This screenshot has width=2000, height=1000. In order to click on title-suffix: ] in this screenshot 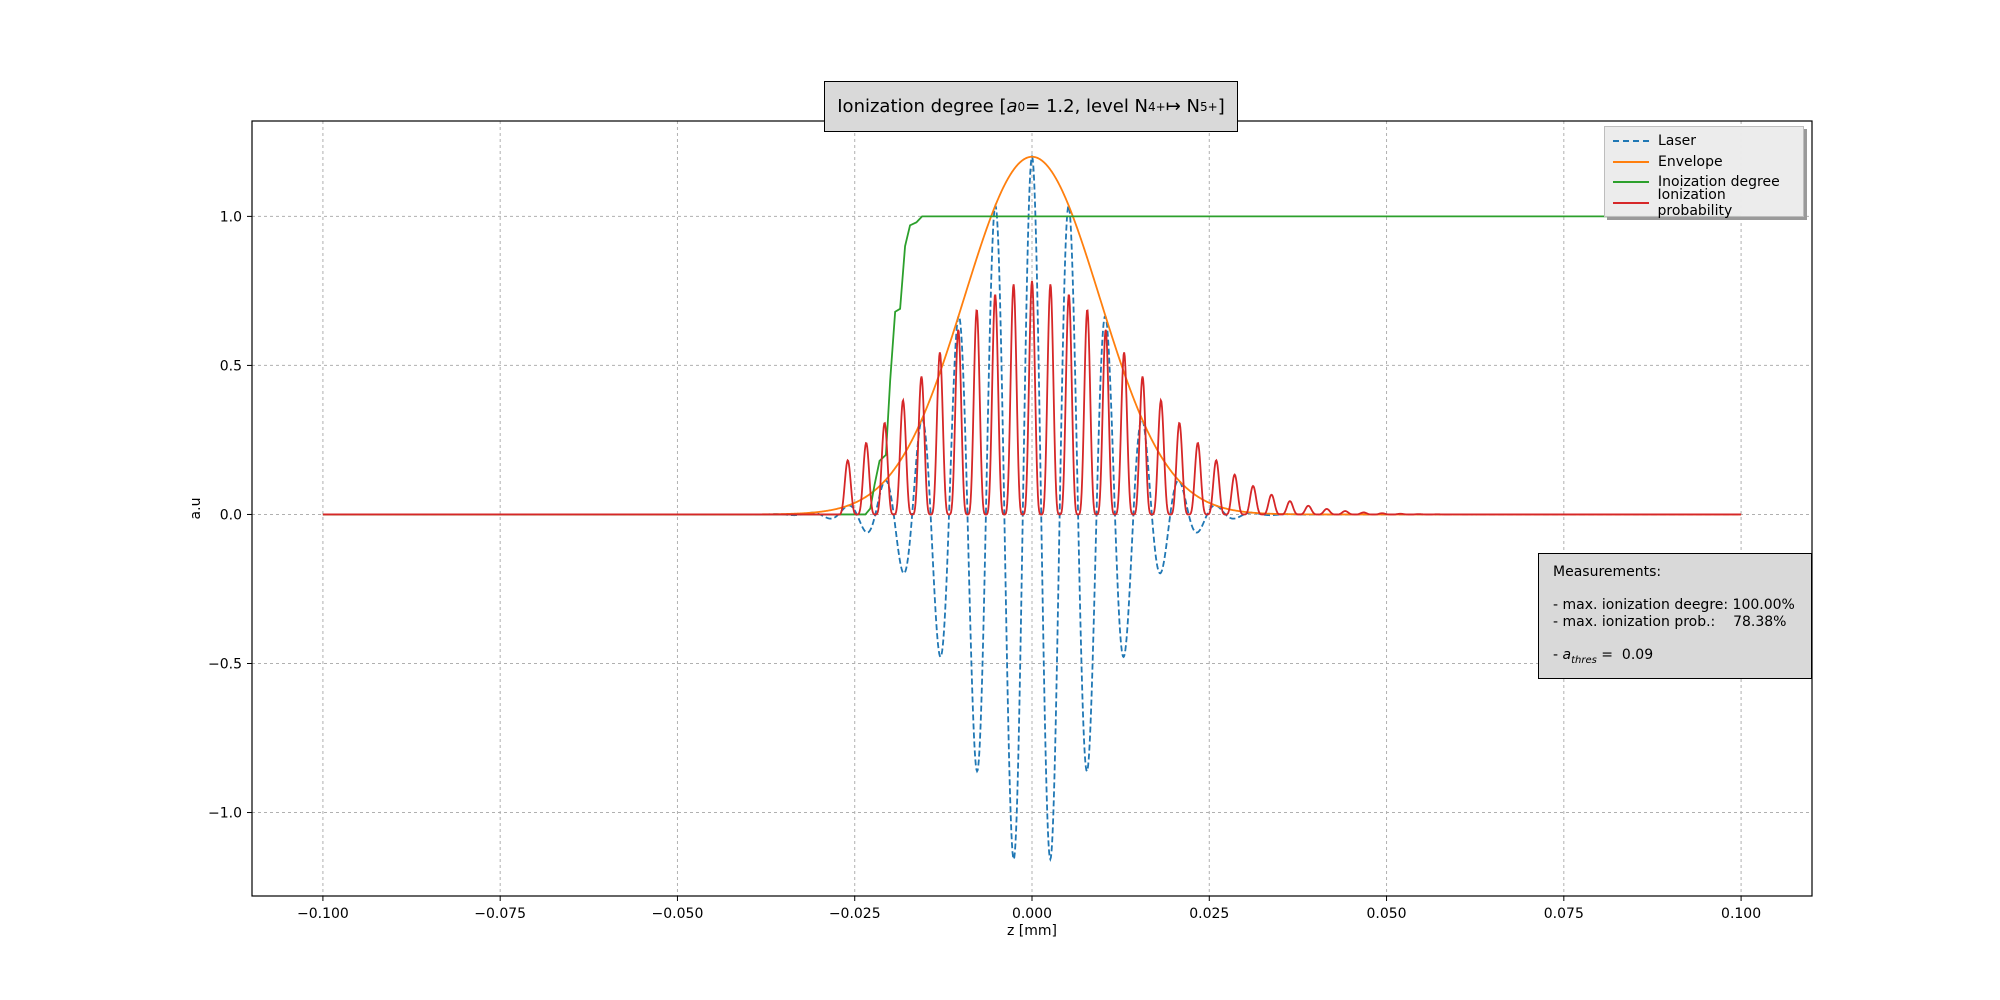, I will do `click(1221, 106)`.